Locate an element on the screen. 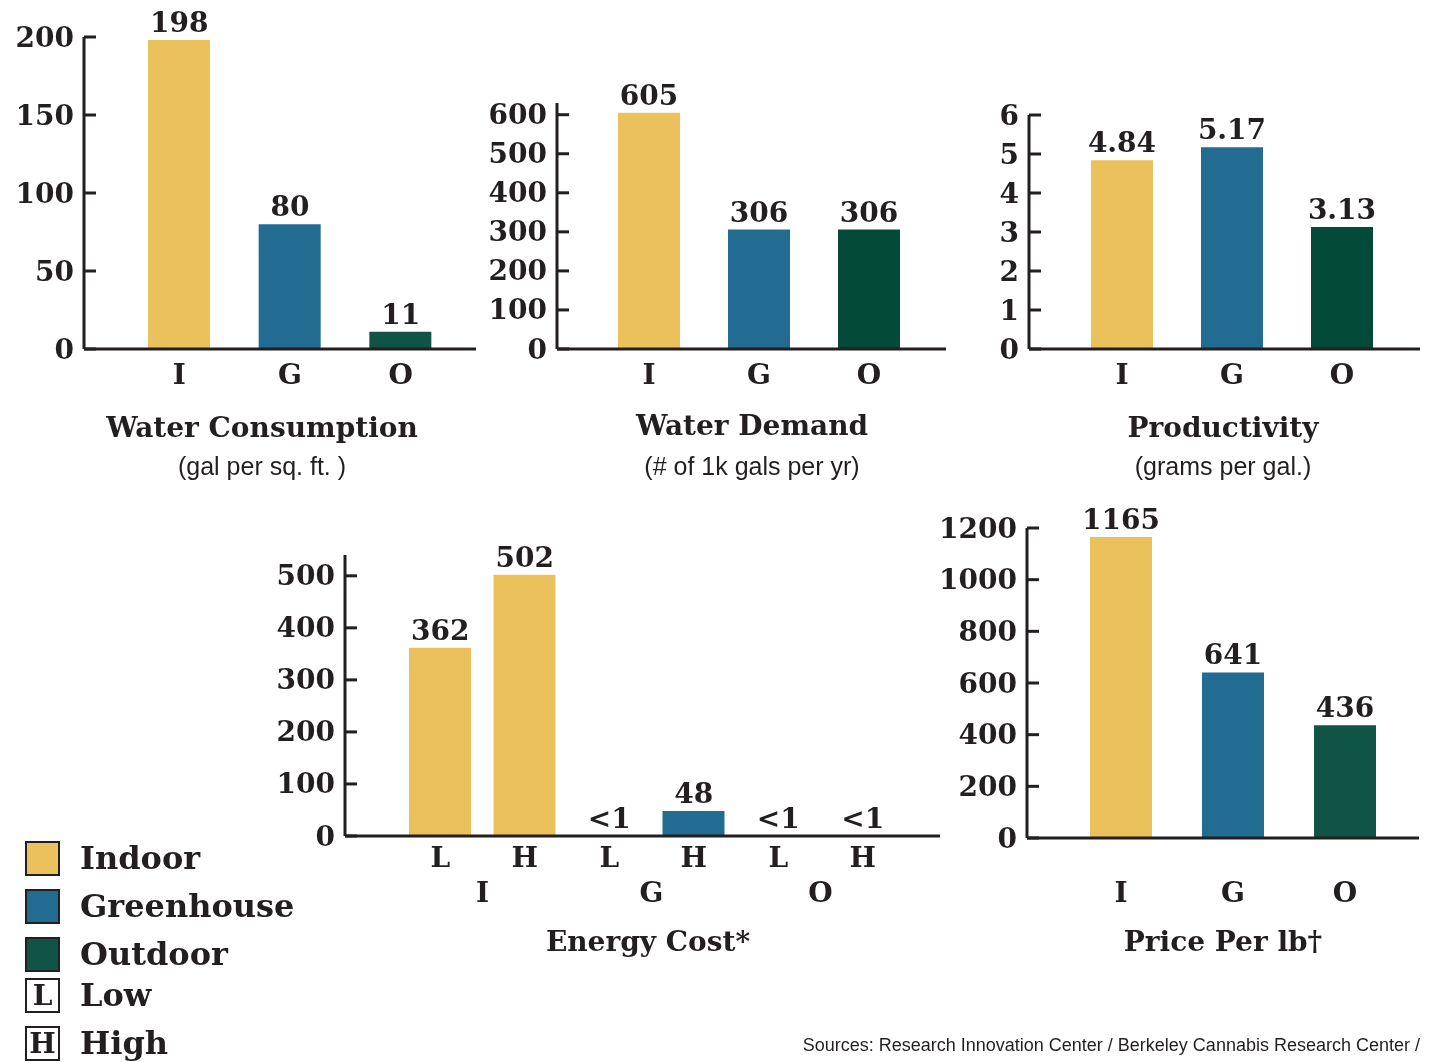 Image resolution: width=1429 pixels, height=1062 pixels. y-tick-label: 6 is located at coordinates (1009, 115).